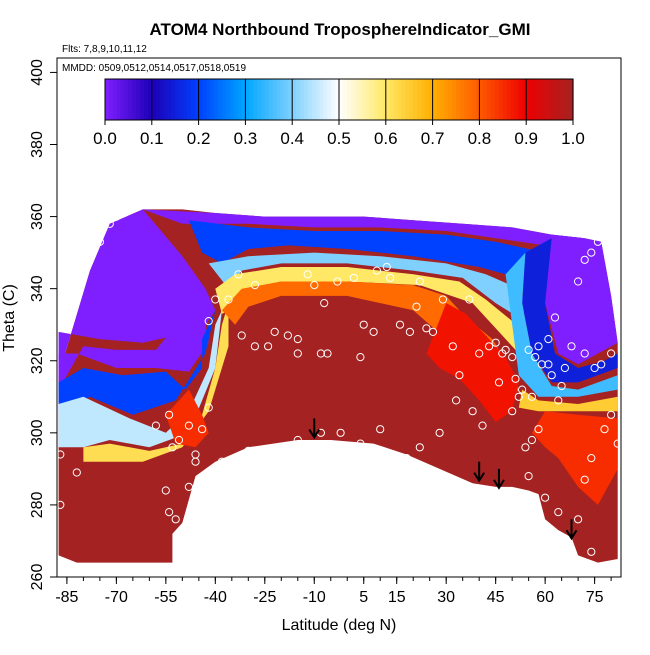 The width and height of the screenshot is (650, 655). I want to click on y-tick-label: 300, so click(37, 432).